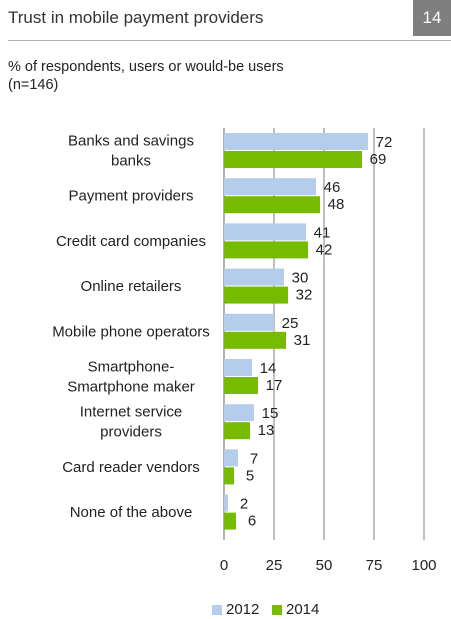  I want to click on legend-label-2012: 2012, so click(243, 609).